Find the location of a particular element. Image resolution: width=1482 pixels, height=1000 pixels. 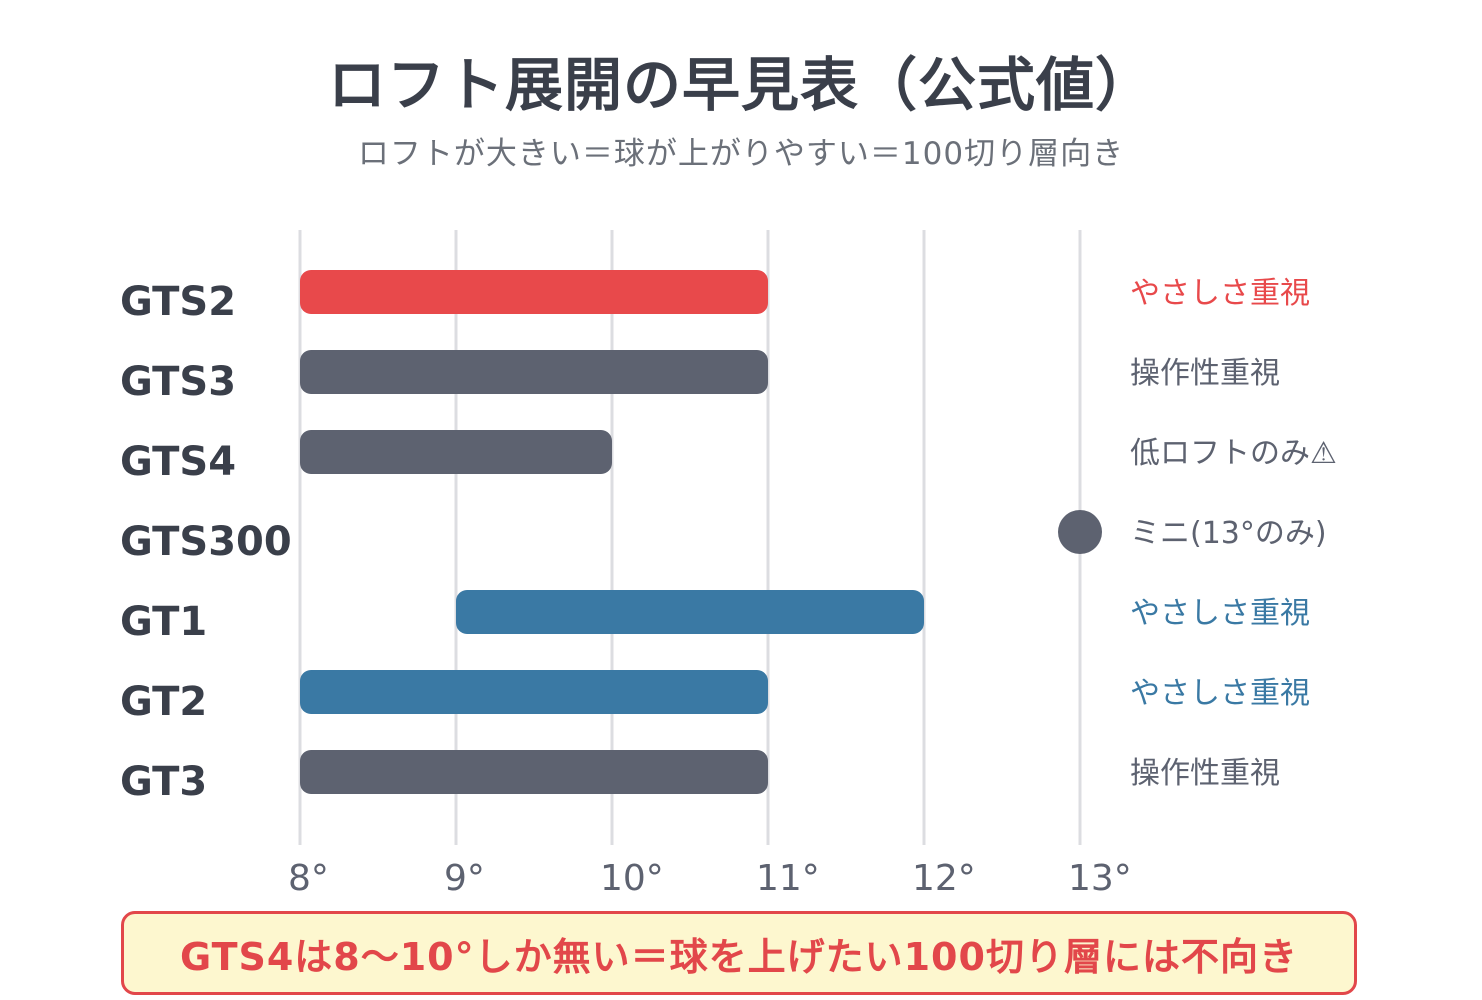

x-tick-label: 12° is located at coordinates (944, 878).